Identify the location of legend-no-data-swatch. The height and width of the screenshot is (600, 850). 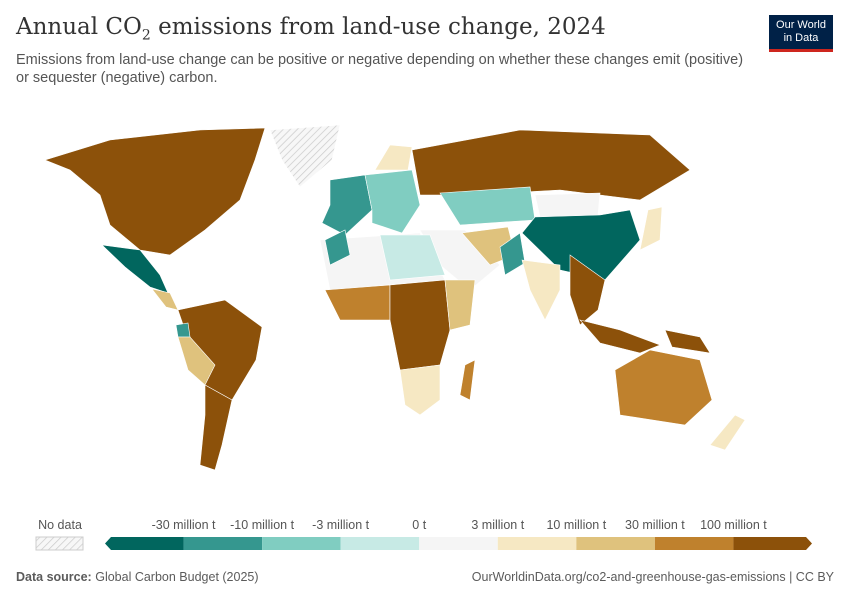
(59, 543).